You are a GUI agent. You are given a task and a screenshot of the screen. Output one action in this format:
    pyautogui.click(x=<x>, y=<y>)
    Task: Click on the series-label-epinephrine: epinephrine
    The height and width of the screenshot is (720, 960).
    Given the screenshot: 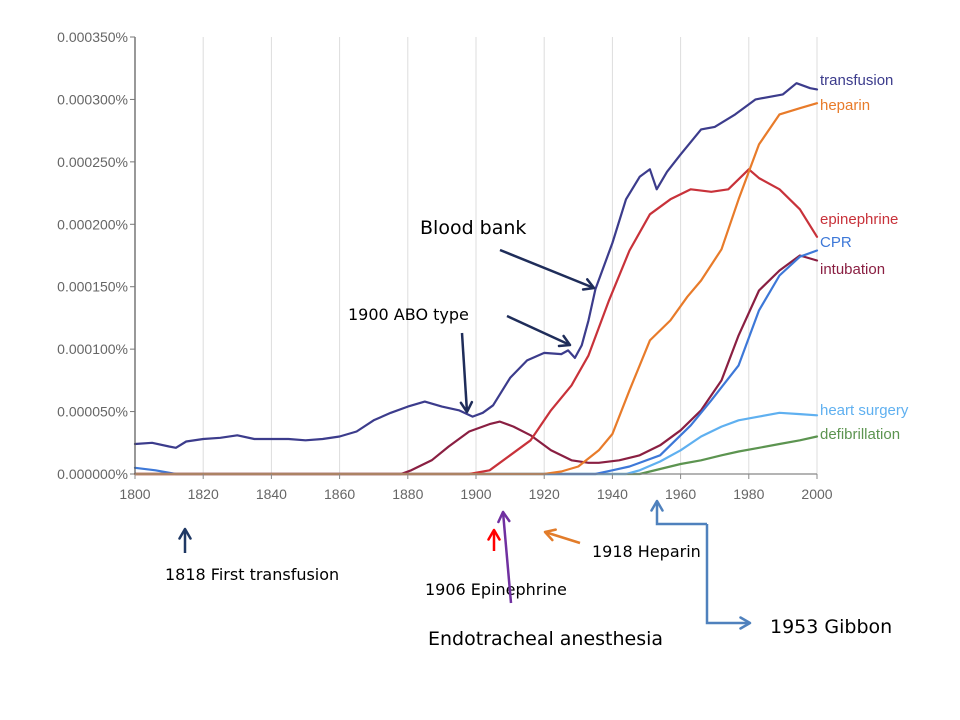 What is the action you would take?
    pyautogui.click(x=859, y=219)
    